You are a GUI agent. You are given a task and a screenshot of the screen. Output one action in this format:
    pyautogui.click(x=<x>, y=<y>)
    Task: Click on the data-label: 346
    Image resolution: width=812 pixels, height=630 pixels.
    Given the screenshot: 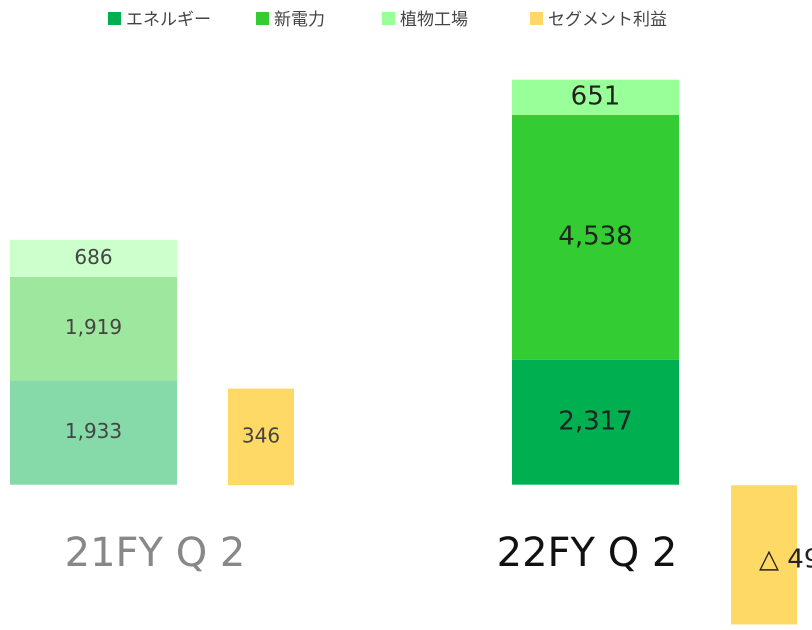 What is the action you would take?
    pyautogui.click(x=261, y=435)
    